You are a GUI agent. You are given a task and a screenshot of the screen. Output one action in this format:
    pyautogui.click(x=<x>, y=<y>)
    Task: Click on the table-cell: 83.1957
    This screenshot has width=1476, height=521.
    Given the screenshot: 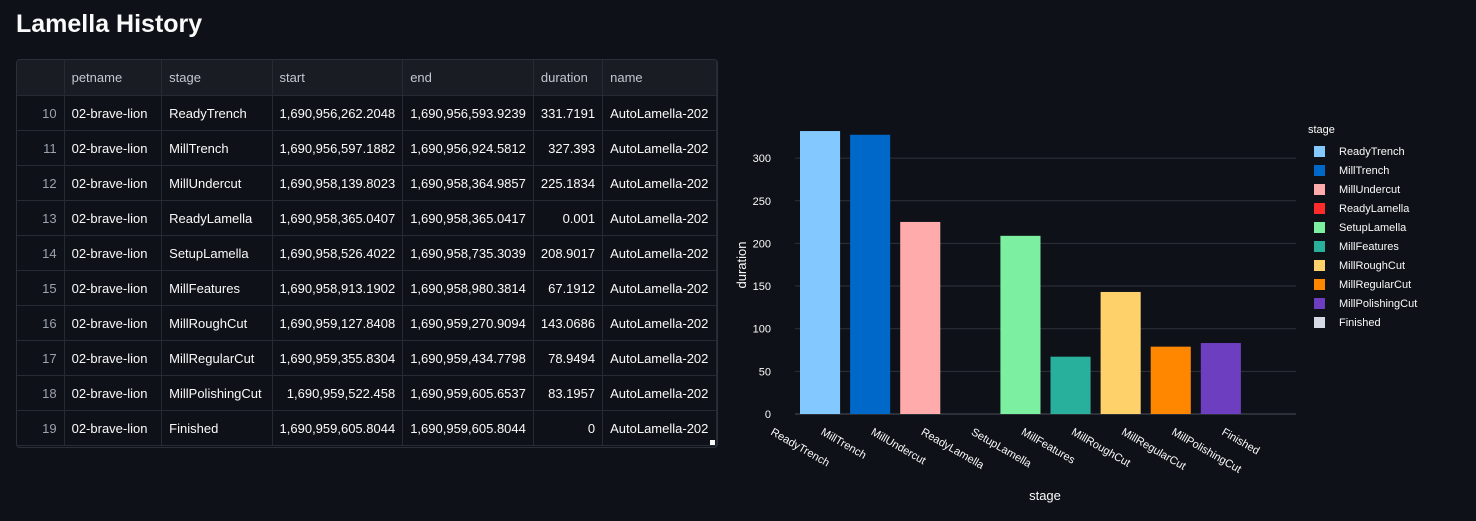 What is the action you would take?
    pyautogui.click(x=568, y=393)
    